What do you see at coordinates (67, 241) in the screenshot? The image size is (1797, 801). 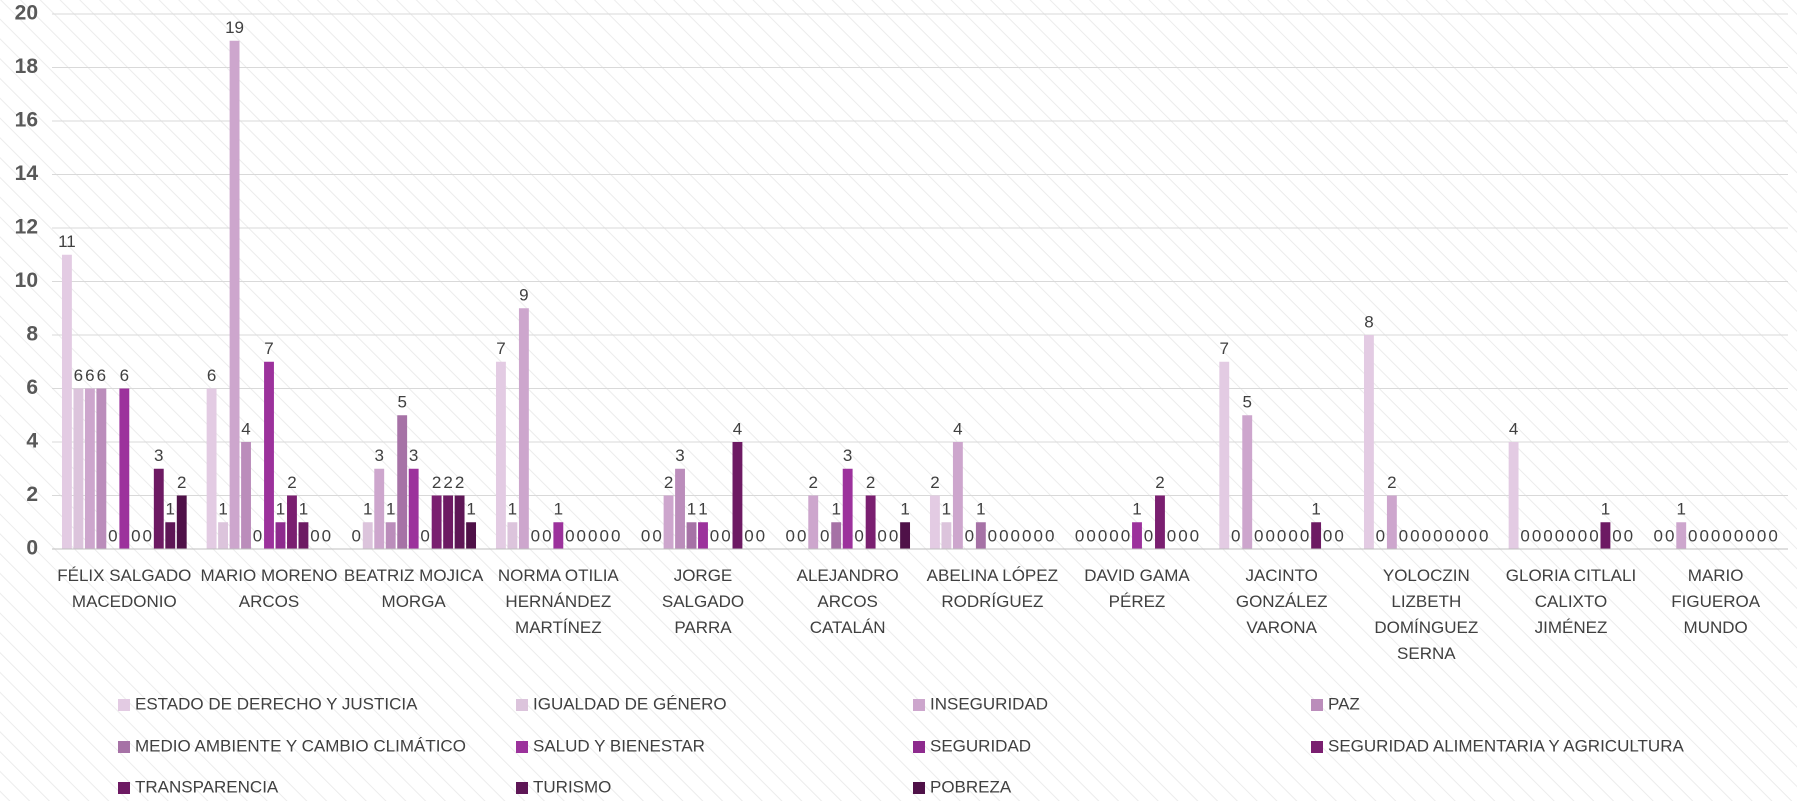 I see `data-label: 11` at bounding box center [67, 241].